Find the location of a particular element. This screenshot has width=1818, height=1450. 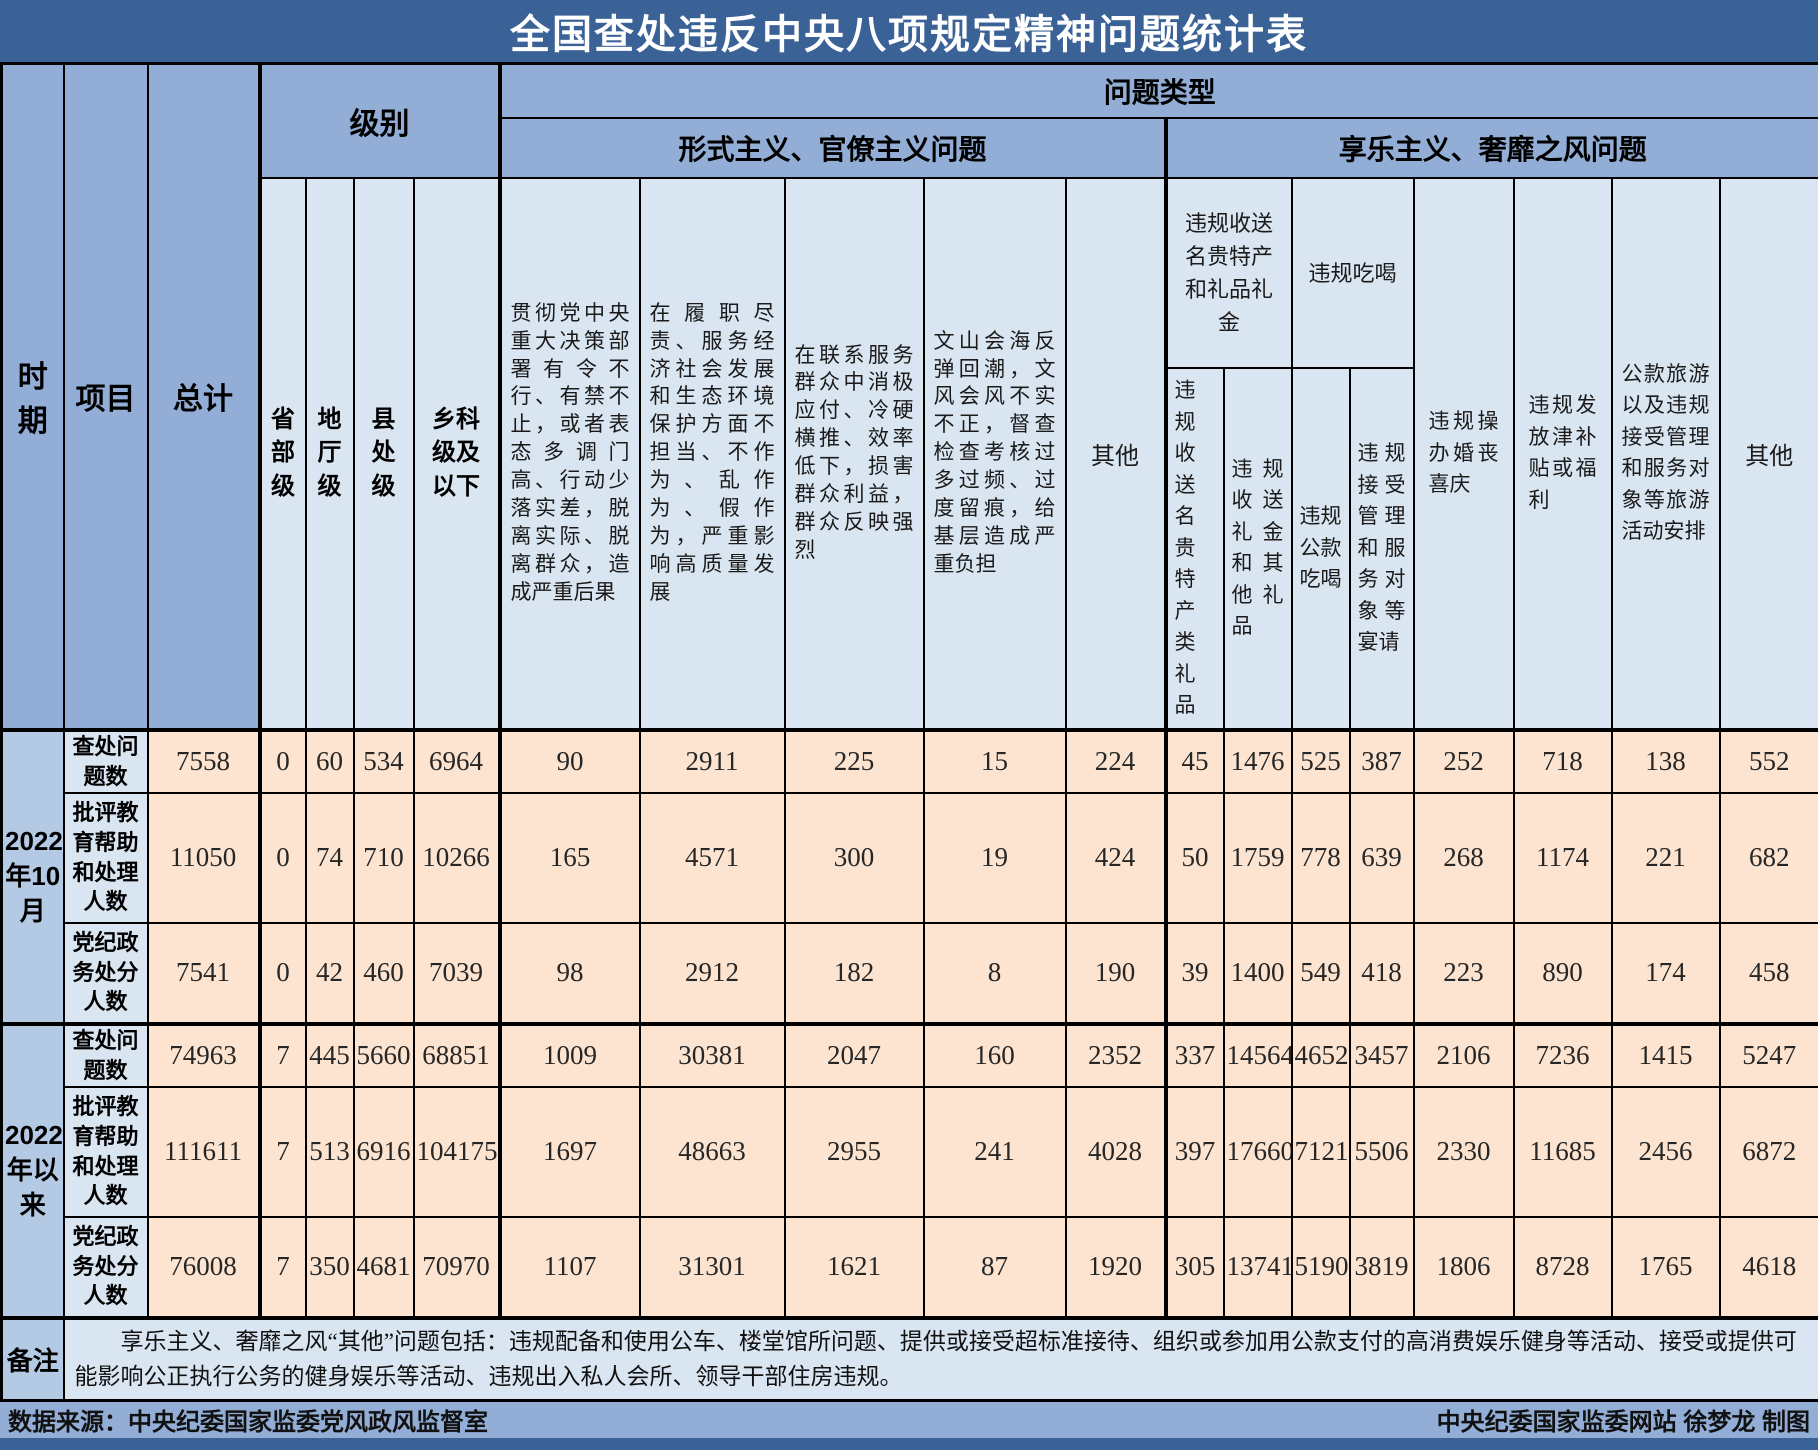

data-cell: 6964 is located at coordinates (457, 761).